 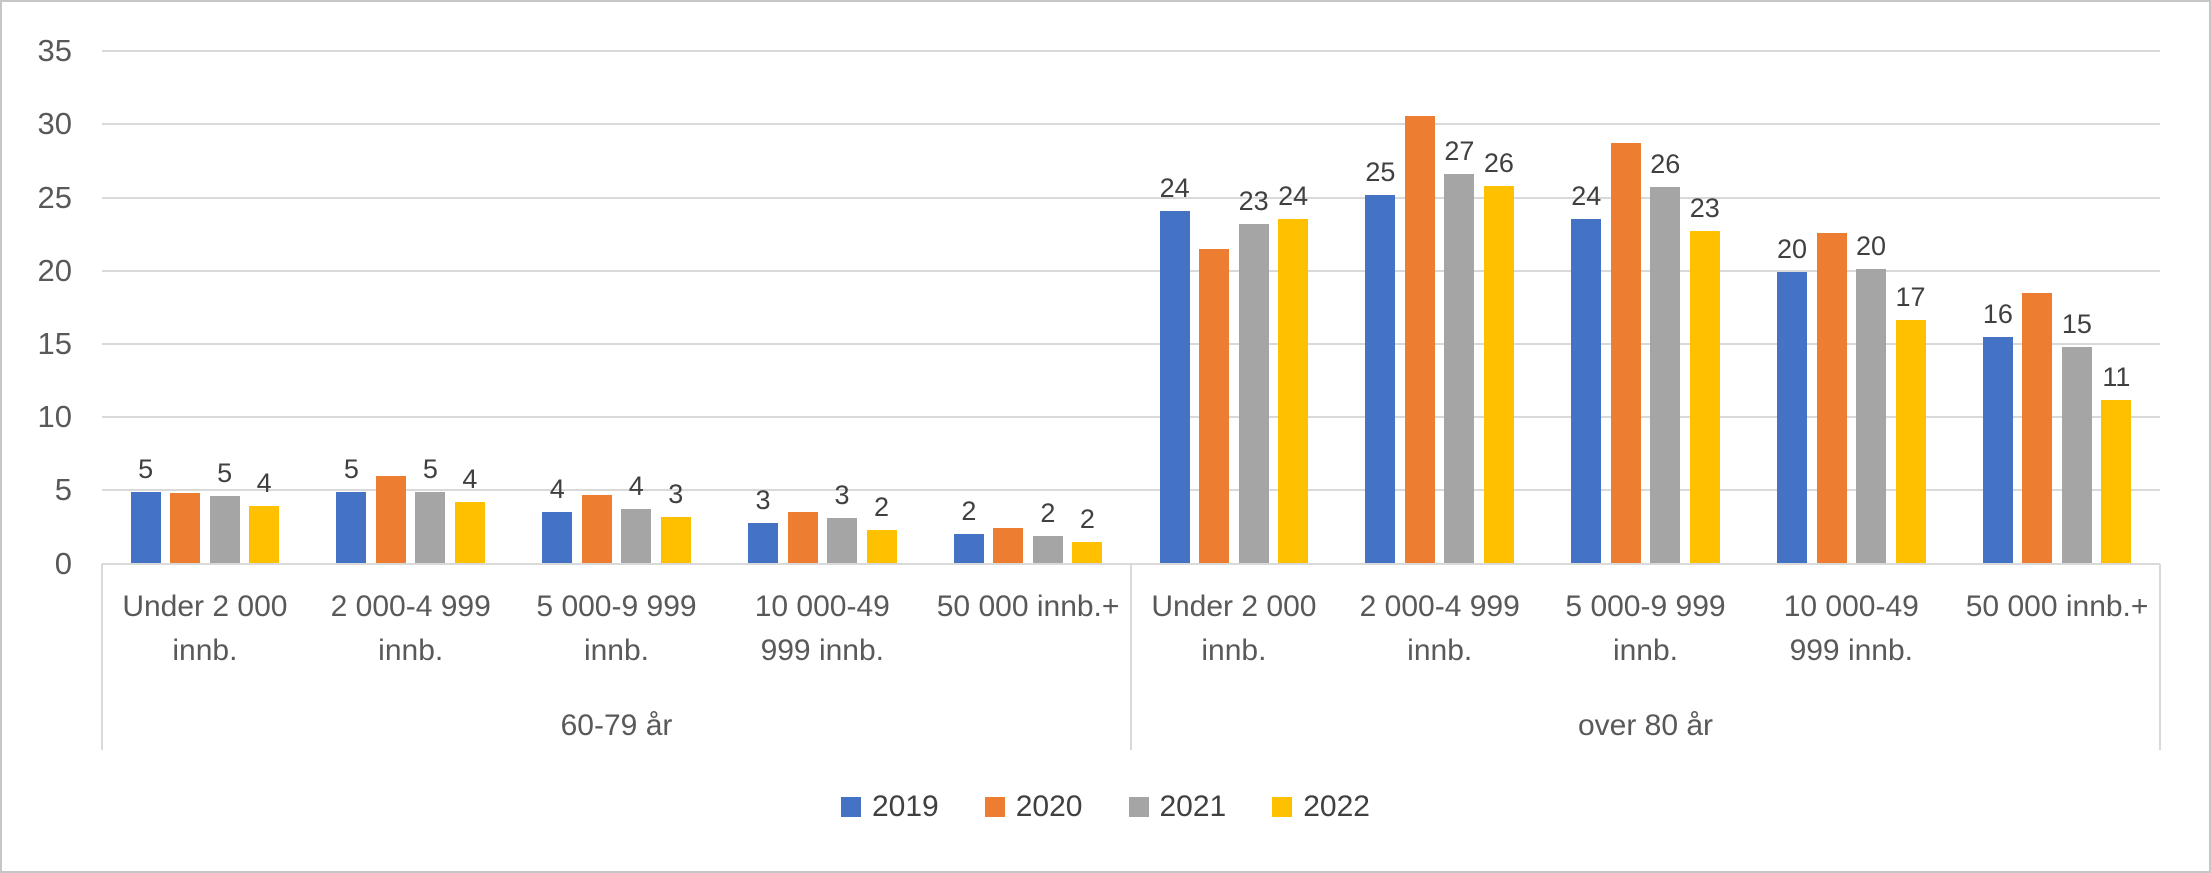 I want to click on y-axis-tick-label: 15, so click(x=54, y=343).